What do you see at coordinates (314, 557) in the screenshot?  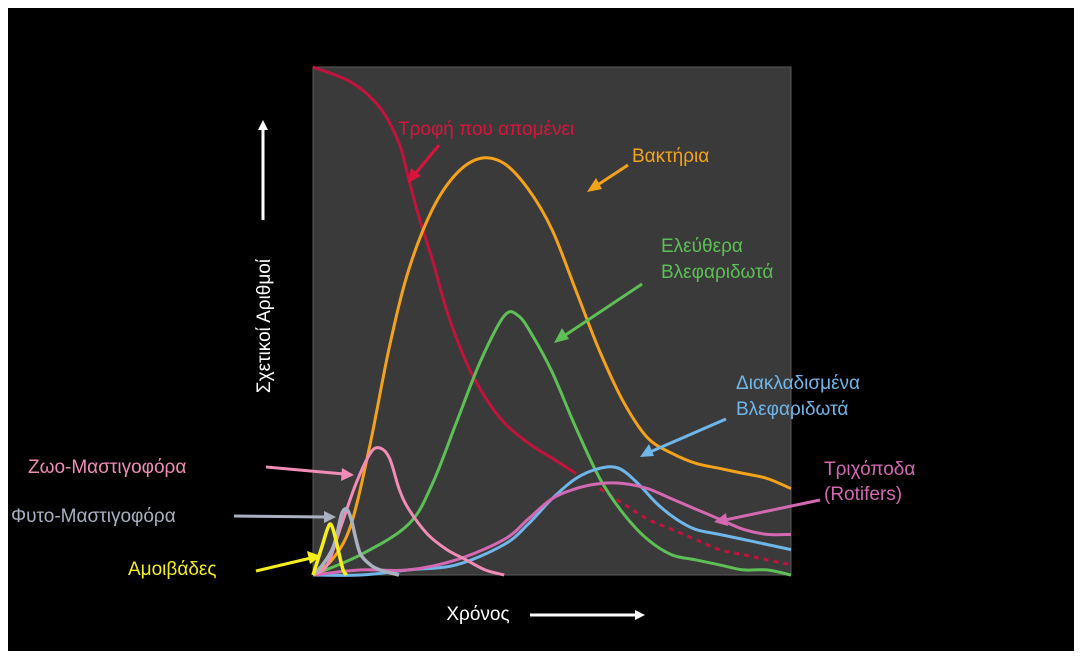 I see `arrow-amoebae-head` at bounding box center [314, 557].